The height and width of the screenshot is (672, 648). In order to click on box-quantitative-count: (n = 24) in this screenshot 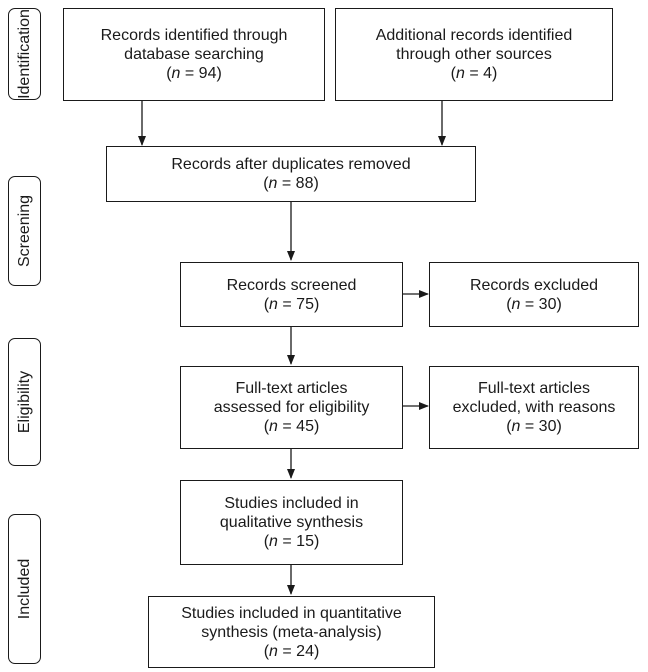, I will do `click(291, 651)`.